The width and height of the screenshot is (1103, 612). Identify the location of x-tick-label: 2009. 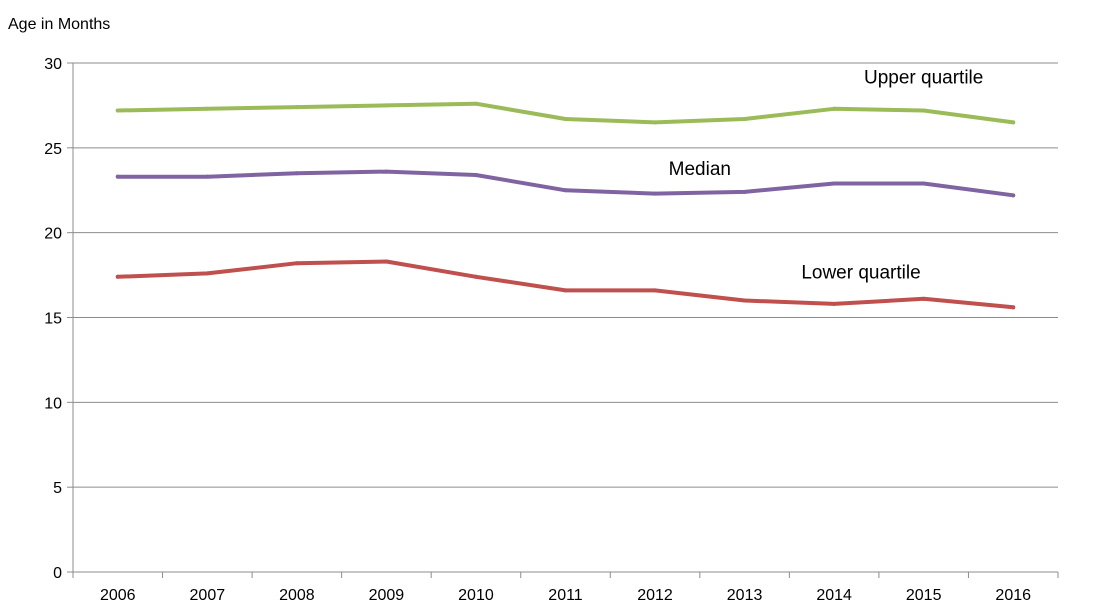
(387, 595).